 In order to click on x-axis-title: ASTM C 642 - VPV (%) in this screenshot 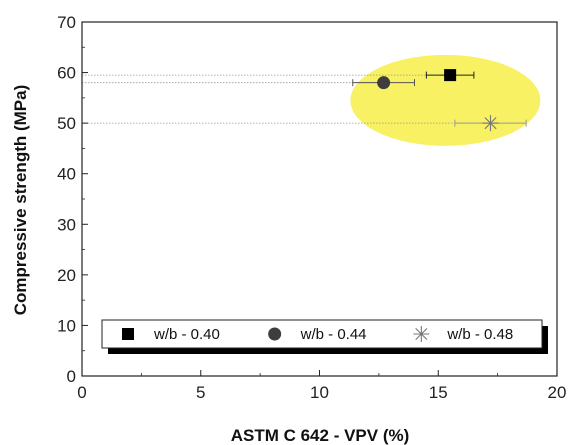, I will do `click(320, 435)`.